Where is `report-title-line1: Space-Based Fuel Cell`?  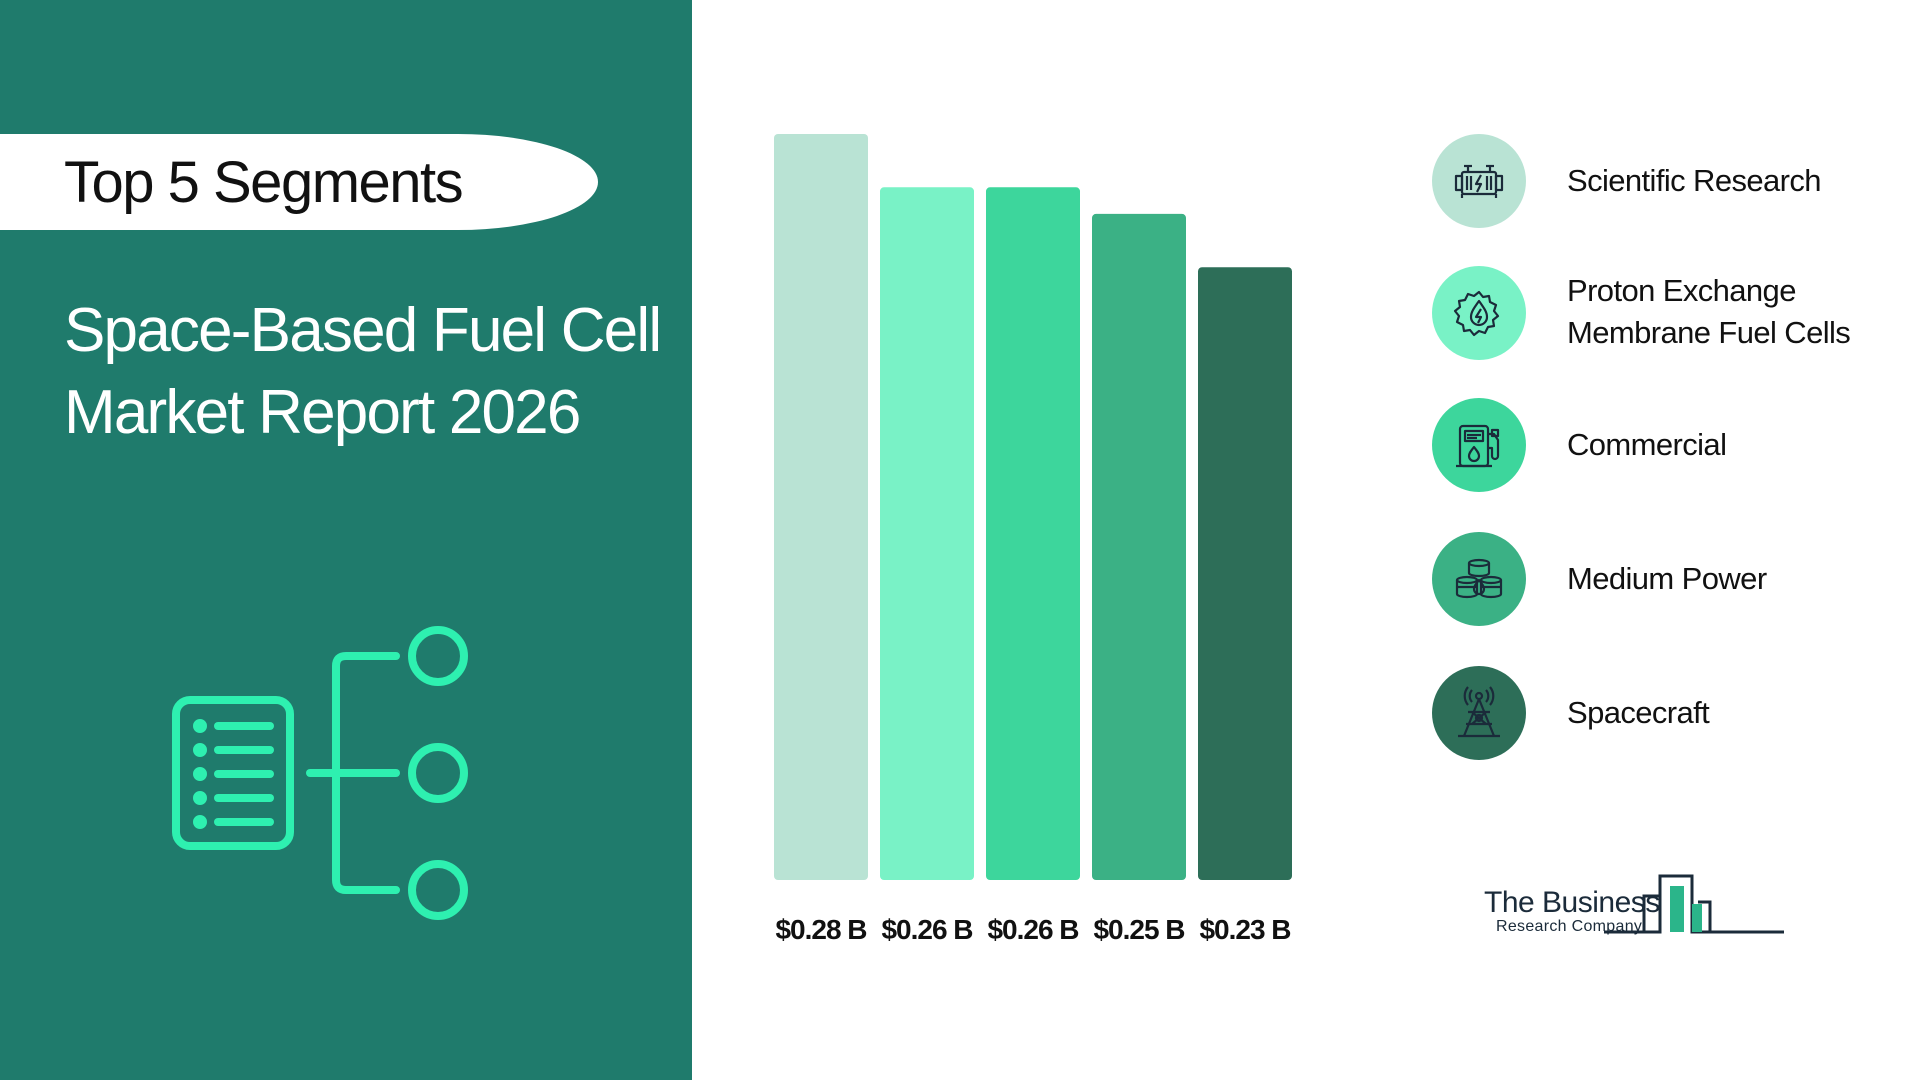
report-title-line1: Space-Based Fuel Cell is located at coordinates (363, 330).